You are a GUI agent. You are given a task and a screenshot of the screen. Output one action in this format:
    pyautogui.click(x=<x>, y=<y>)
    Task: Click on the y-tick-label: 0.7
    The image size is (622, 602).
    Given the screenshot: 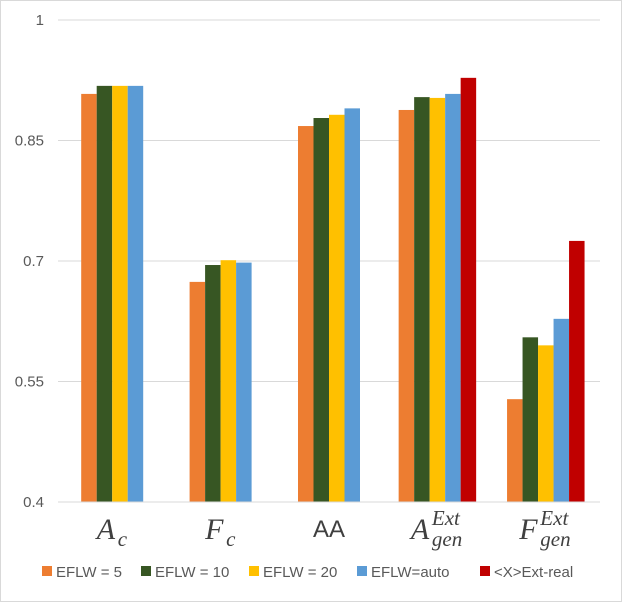 What is the action you would take?
    pyautogui.click(x=33, y=261)
    